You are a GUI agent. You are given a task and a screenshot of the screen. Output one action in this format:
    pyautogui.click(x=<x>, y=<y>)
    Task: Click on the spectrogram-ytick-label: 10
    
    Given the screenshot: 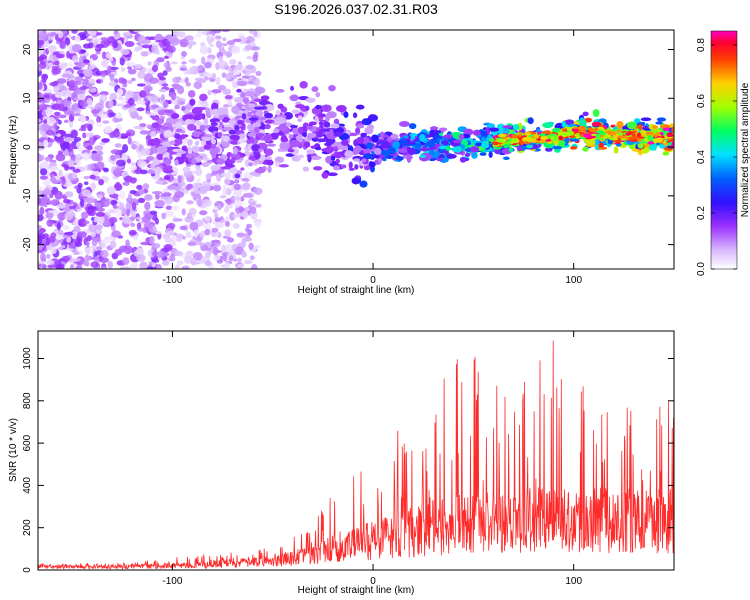 What is the action you would take?
    pyautogui.click(x=27, y=98)
    